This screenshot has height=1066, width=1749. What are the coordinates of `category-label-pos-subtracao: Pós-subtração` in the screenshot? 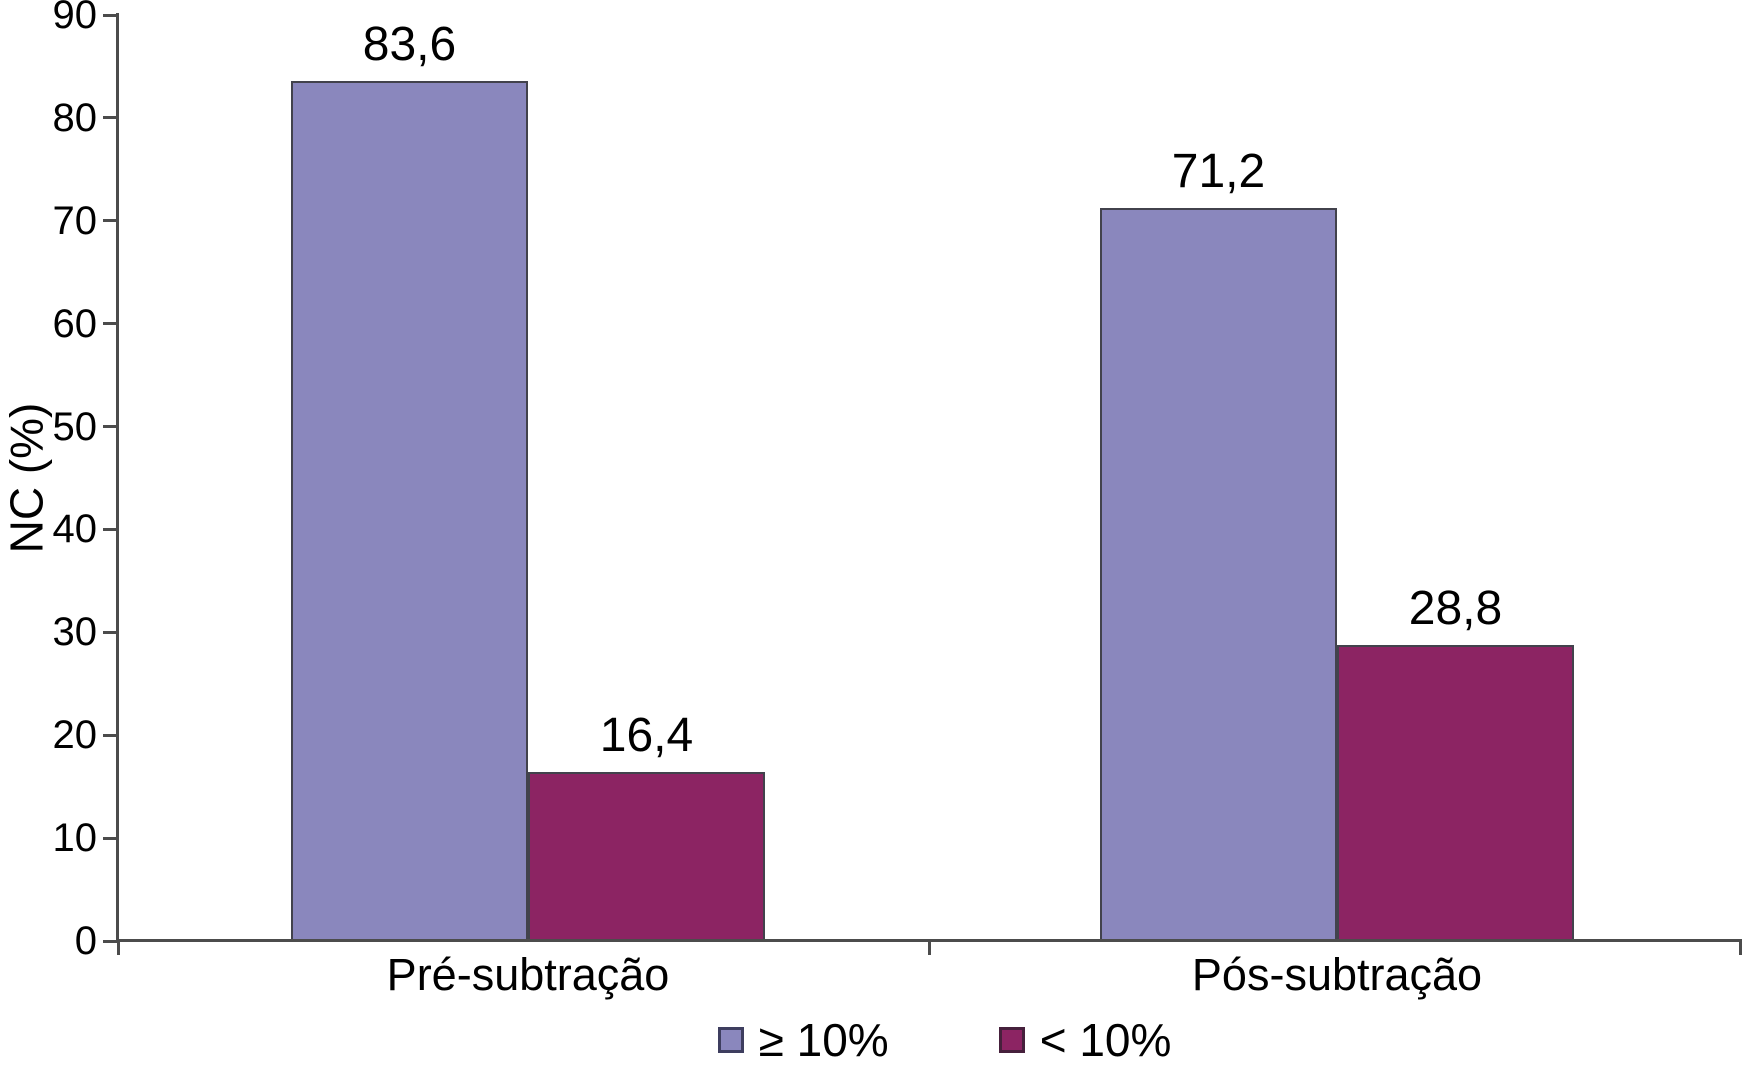 It's located at (1337, 974).